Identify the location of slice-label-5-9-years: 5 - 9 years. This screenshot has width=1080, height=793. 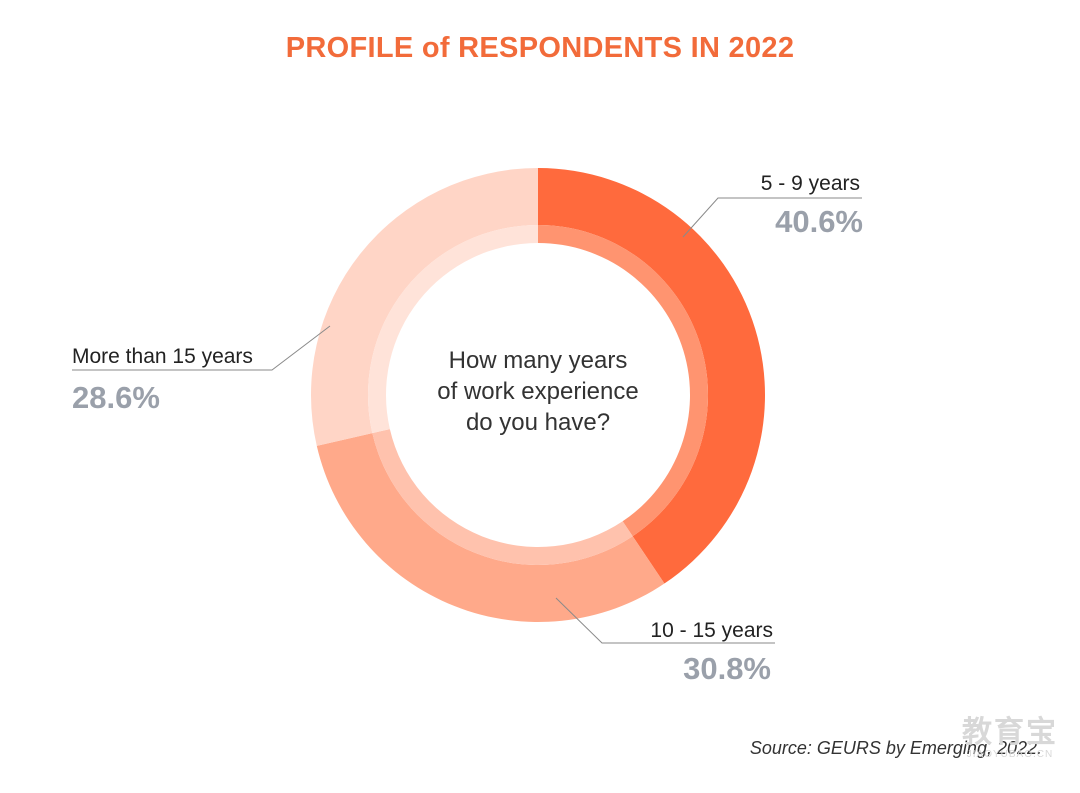
(810, 183).